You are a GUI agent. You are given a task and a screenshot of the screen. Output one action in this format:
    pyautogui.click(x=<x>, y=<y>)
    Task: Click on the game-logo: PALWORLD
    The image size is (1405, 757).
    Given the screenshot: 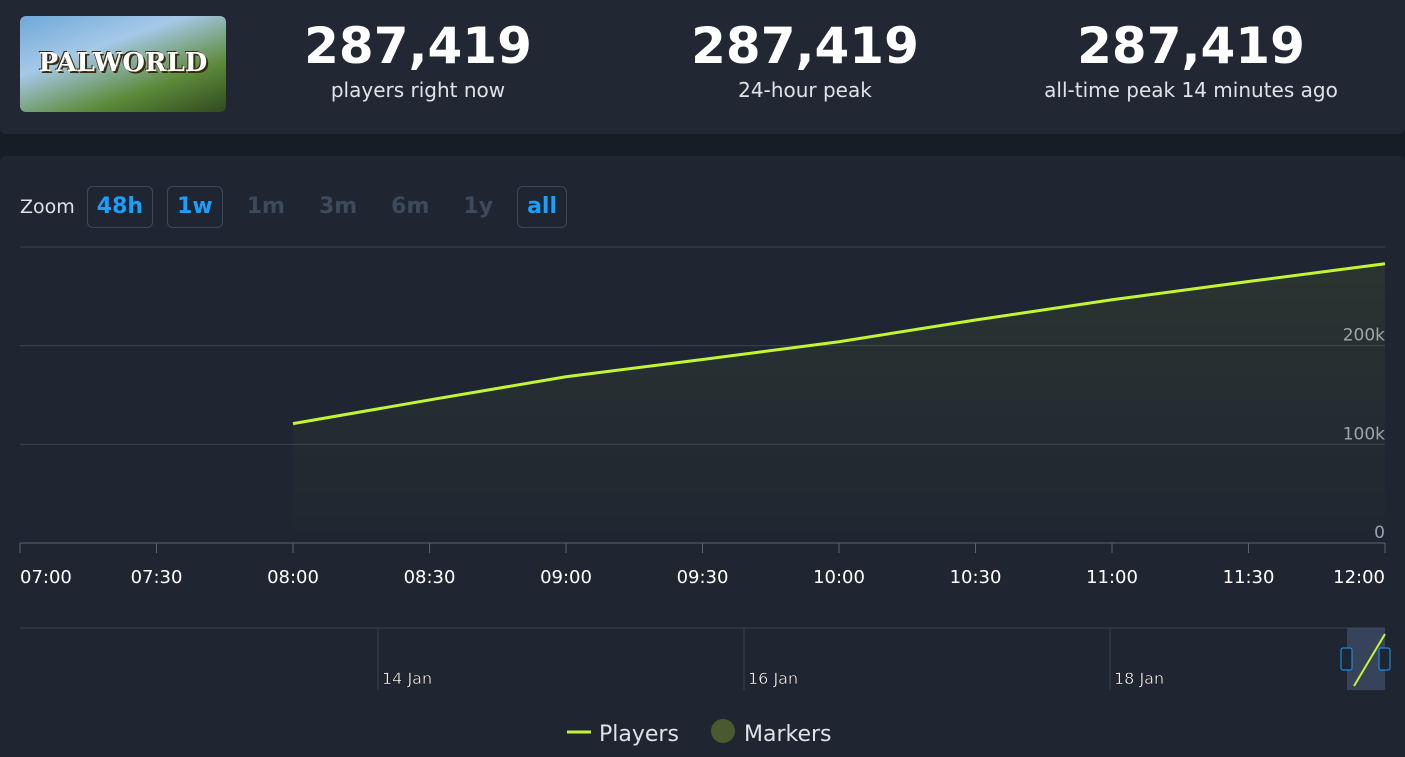 What is the action you would take?
    pyautogui.click(x=123, y=64)
    